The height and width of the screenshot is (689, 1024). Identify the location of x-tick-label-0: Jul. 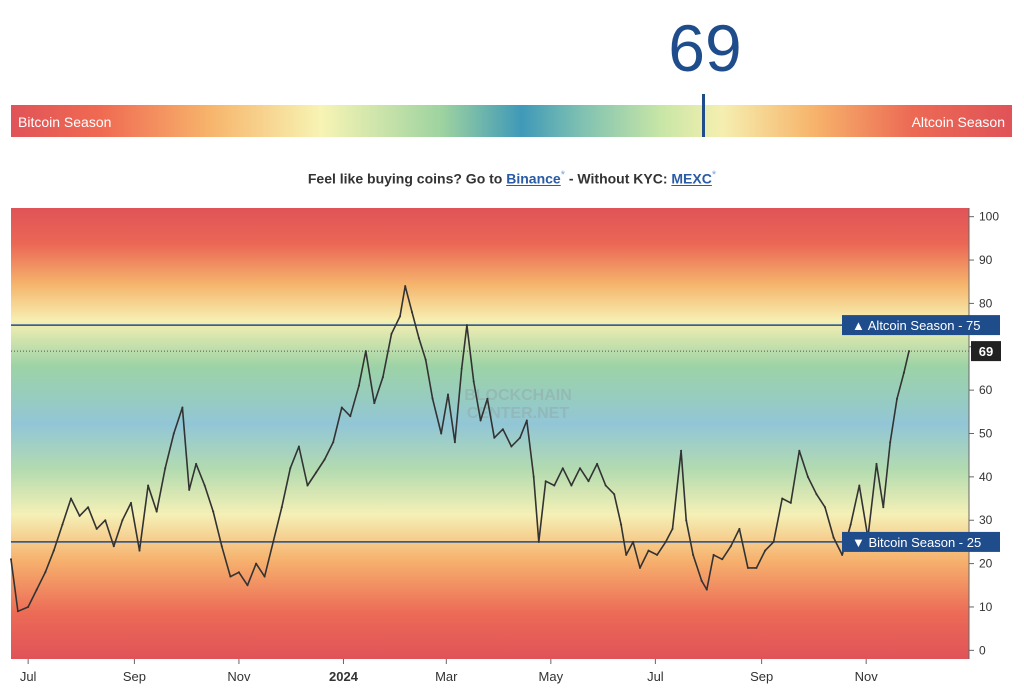
(28, 676).